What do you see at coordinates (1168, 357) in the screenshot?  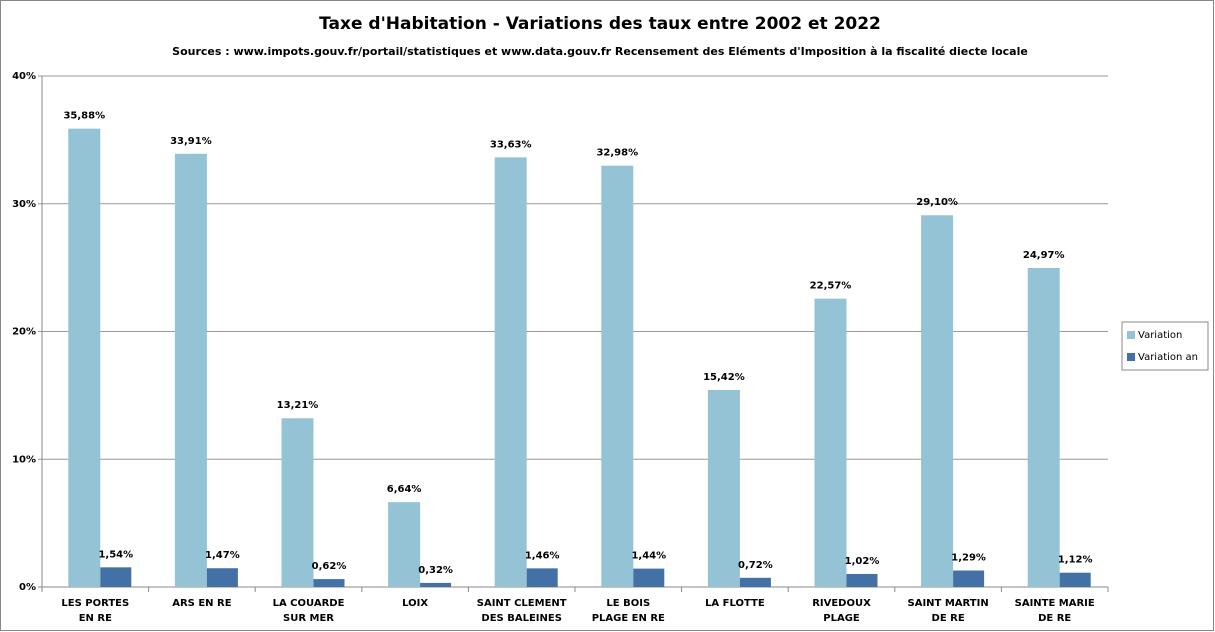 I see `legend-label: Variation an` at bounding box center [1168, 357].